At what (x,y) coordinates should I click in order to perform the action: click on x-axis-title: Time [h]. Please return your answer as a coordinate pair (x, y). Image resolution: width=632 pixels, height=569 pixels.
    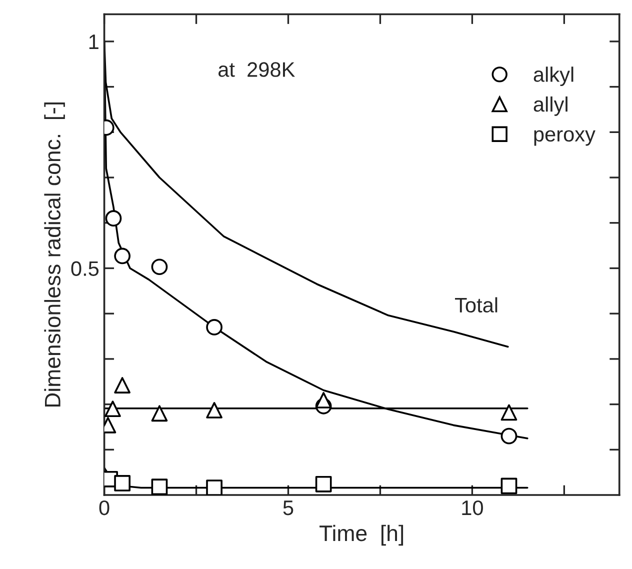
    Looking at the image, I should click on (362, 535).